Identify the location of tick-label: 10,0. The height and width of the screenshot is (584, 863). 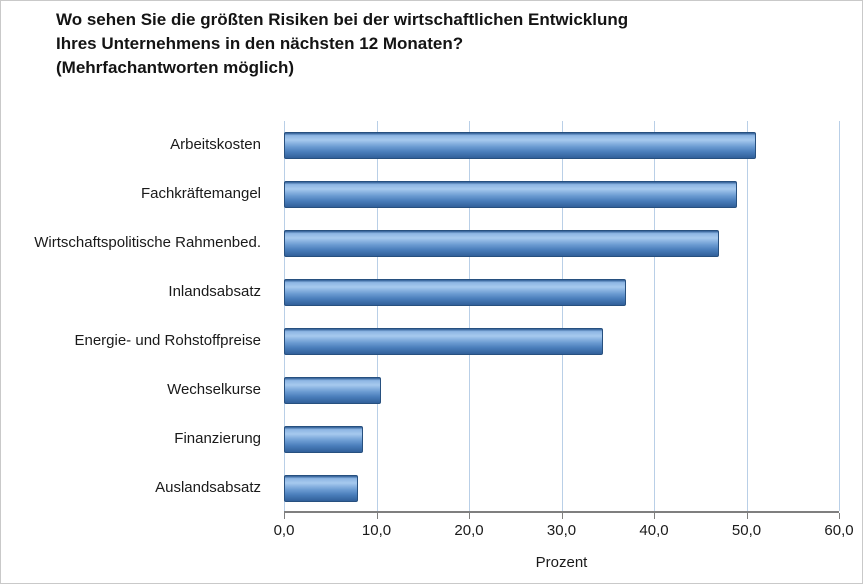
(376, 530).